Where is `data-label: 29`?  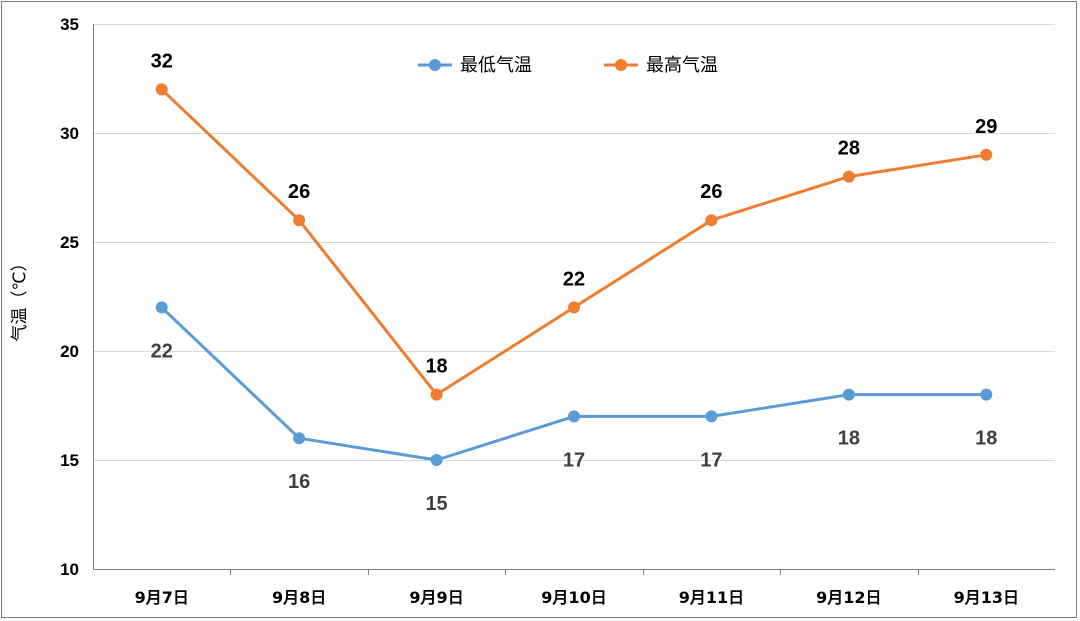
data-label: 29 is located at coordinates (986, 127).